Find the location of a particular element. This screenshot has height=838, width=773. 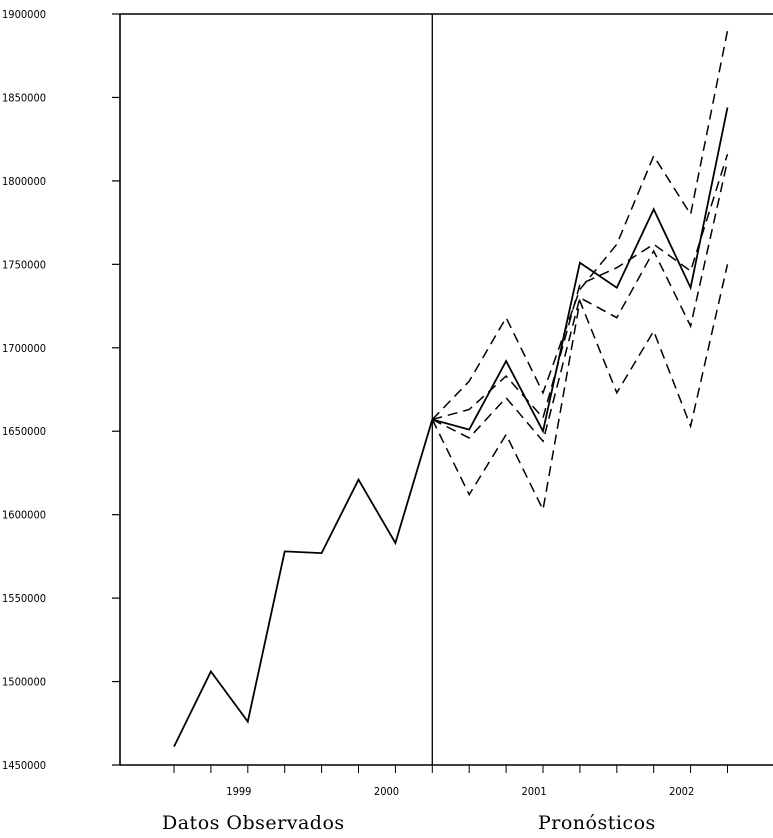

y-tick-label: 1600000 is located at coordinates (24, 515).